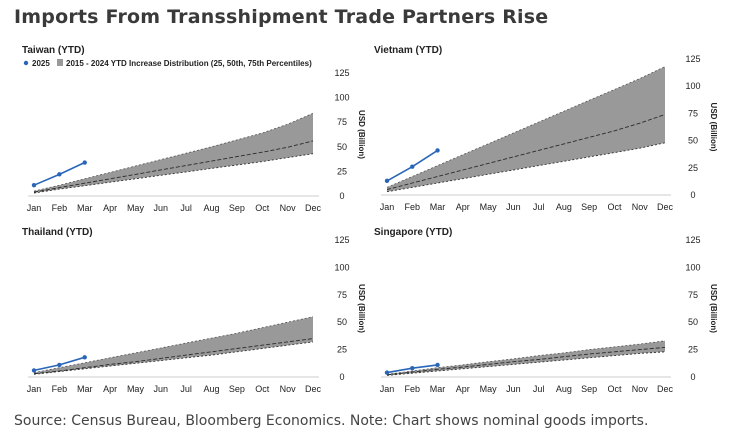 This screenshot has width=738, height=445. I want to click on panel-title: Taiwan (YTD), so click(53, 50).